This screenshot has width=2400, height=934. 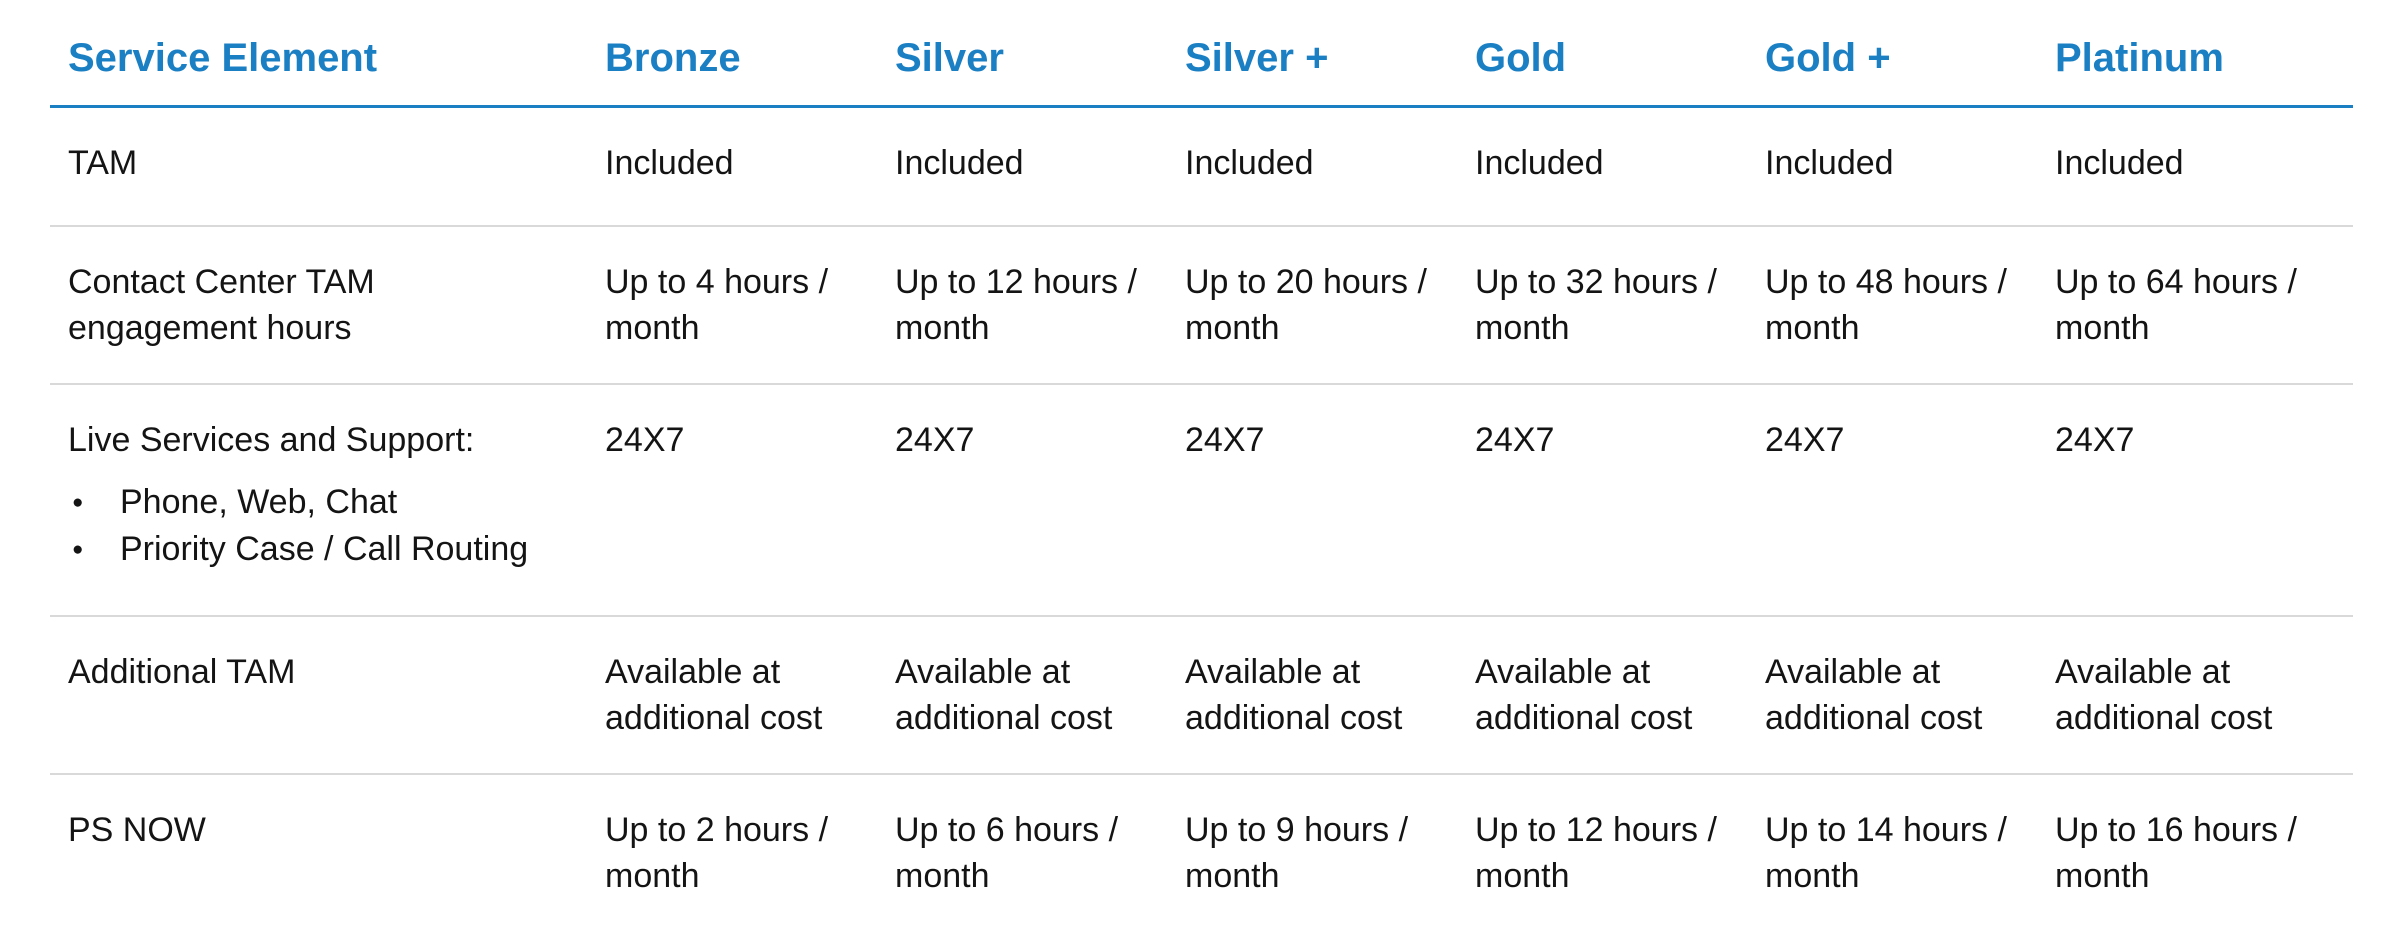 What do you see at coordinates (318, 166) in the screenshot?
I see `row-label-cell: TAM` at bounding box center [318, 166].